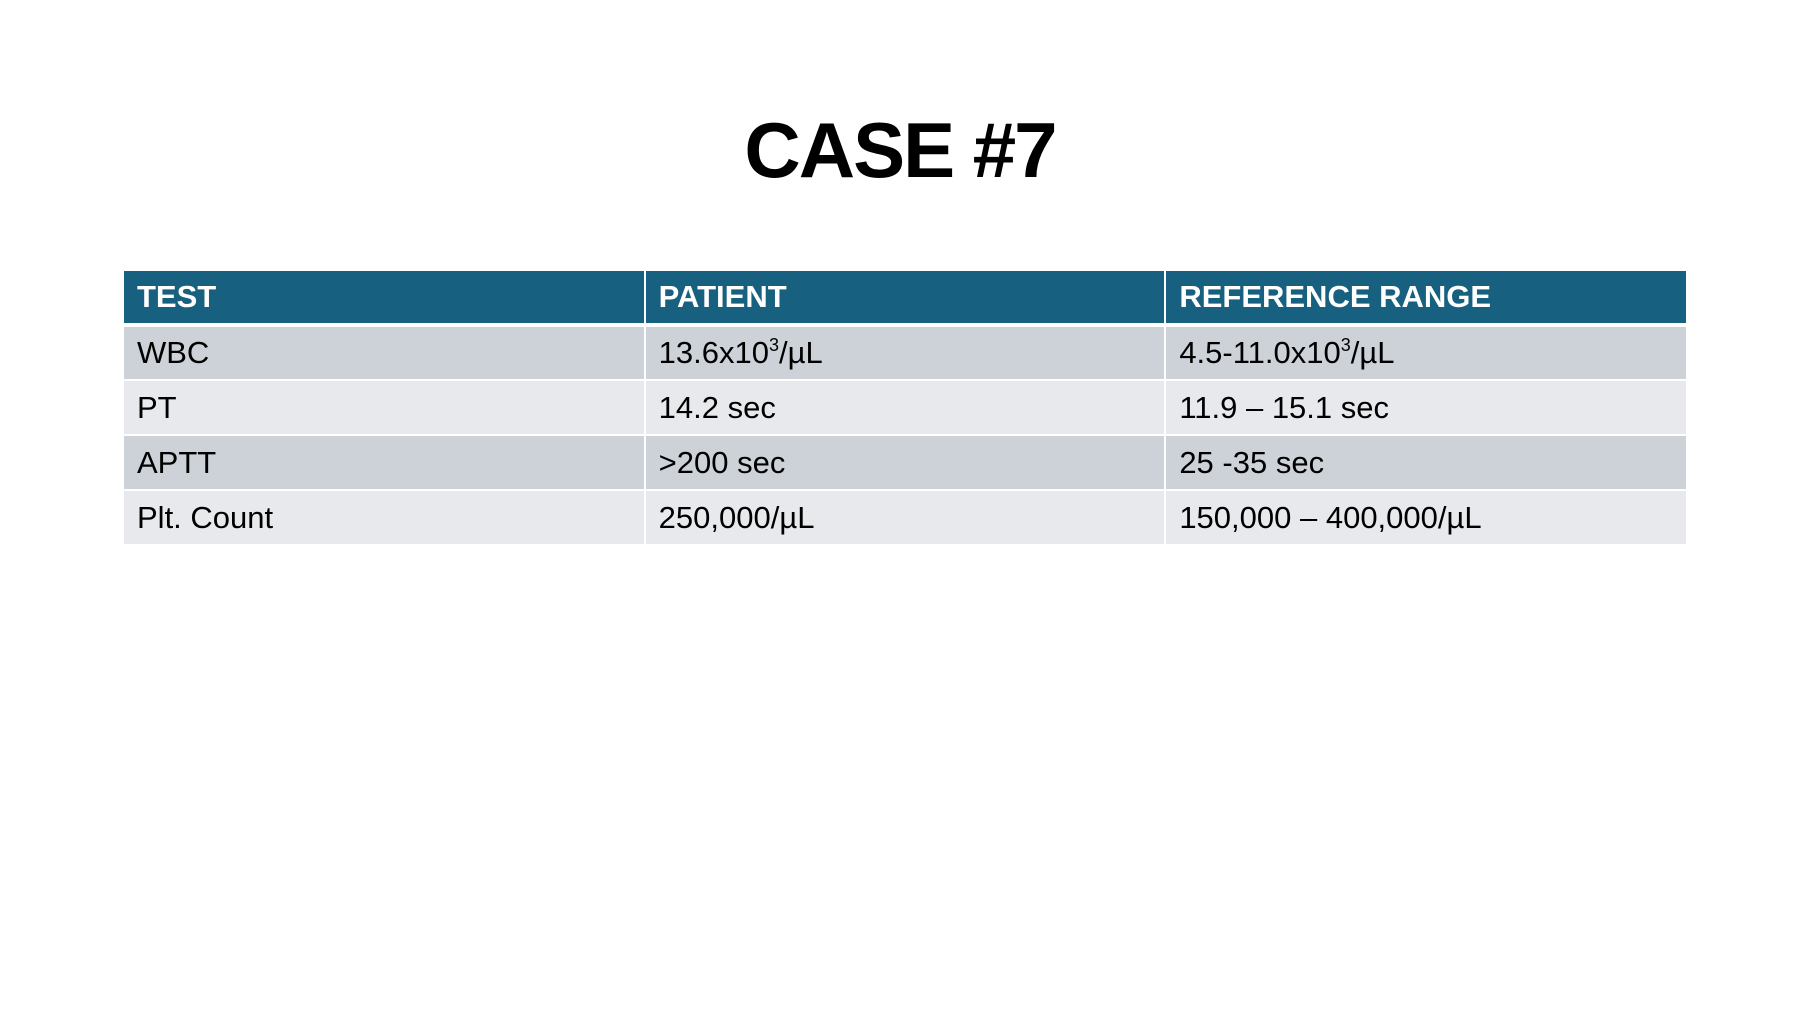 Image resolution: width=1800 pixels, height=1012 pixels. Describe the element at coordinates (1425, 408) in the screenshot. I see `cell-reference: 11.9 – 15.1 sec` at that location.